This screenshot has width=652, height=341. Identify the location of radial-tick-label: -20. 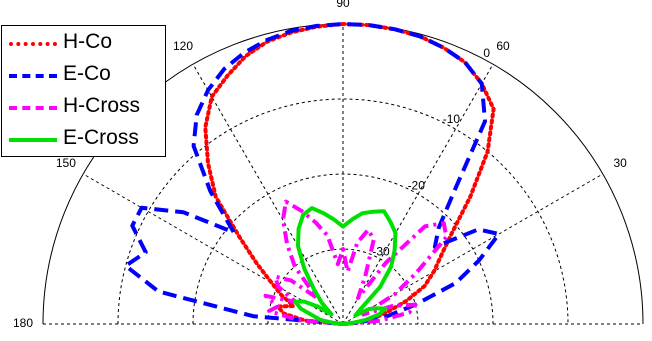
(417, 185).